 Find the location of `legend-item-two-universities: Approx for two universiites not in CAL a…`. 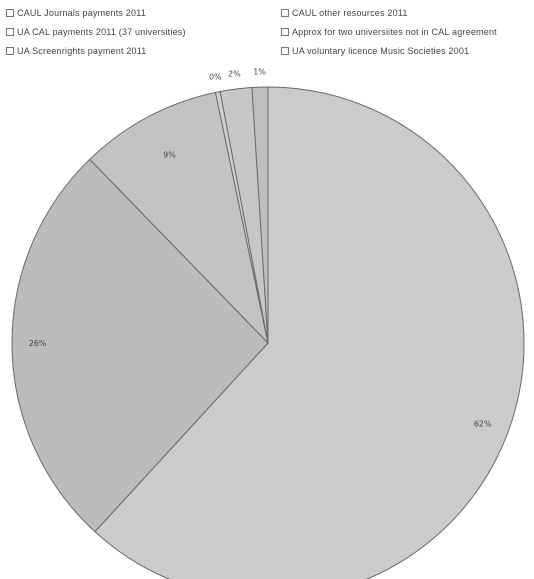

legend-item-two-universities: Approx for two universiites not in CAL a… is located at coordinates (389, 32).